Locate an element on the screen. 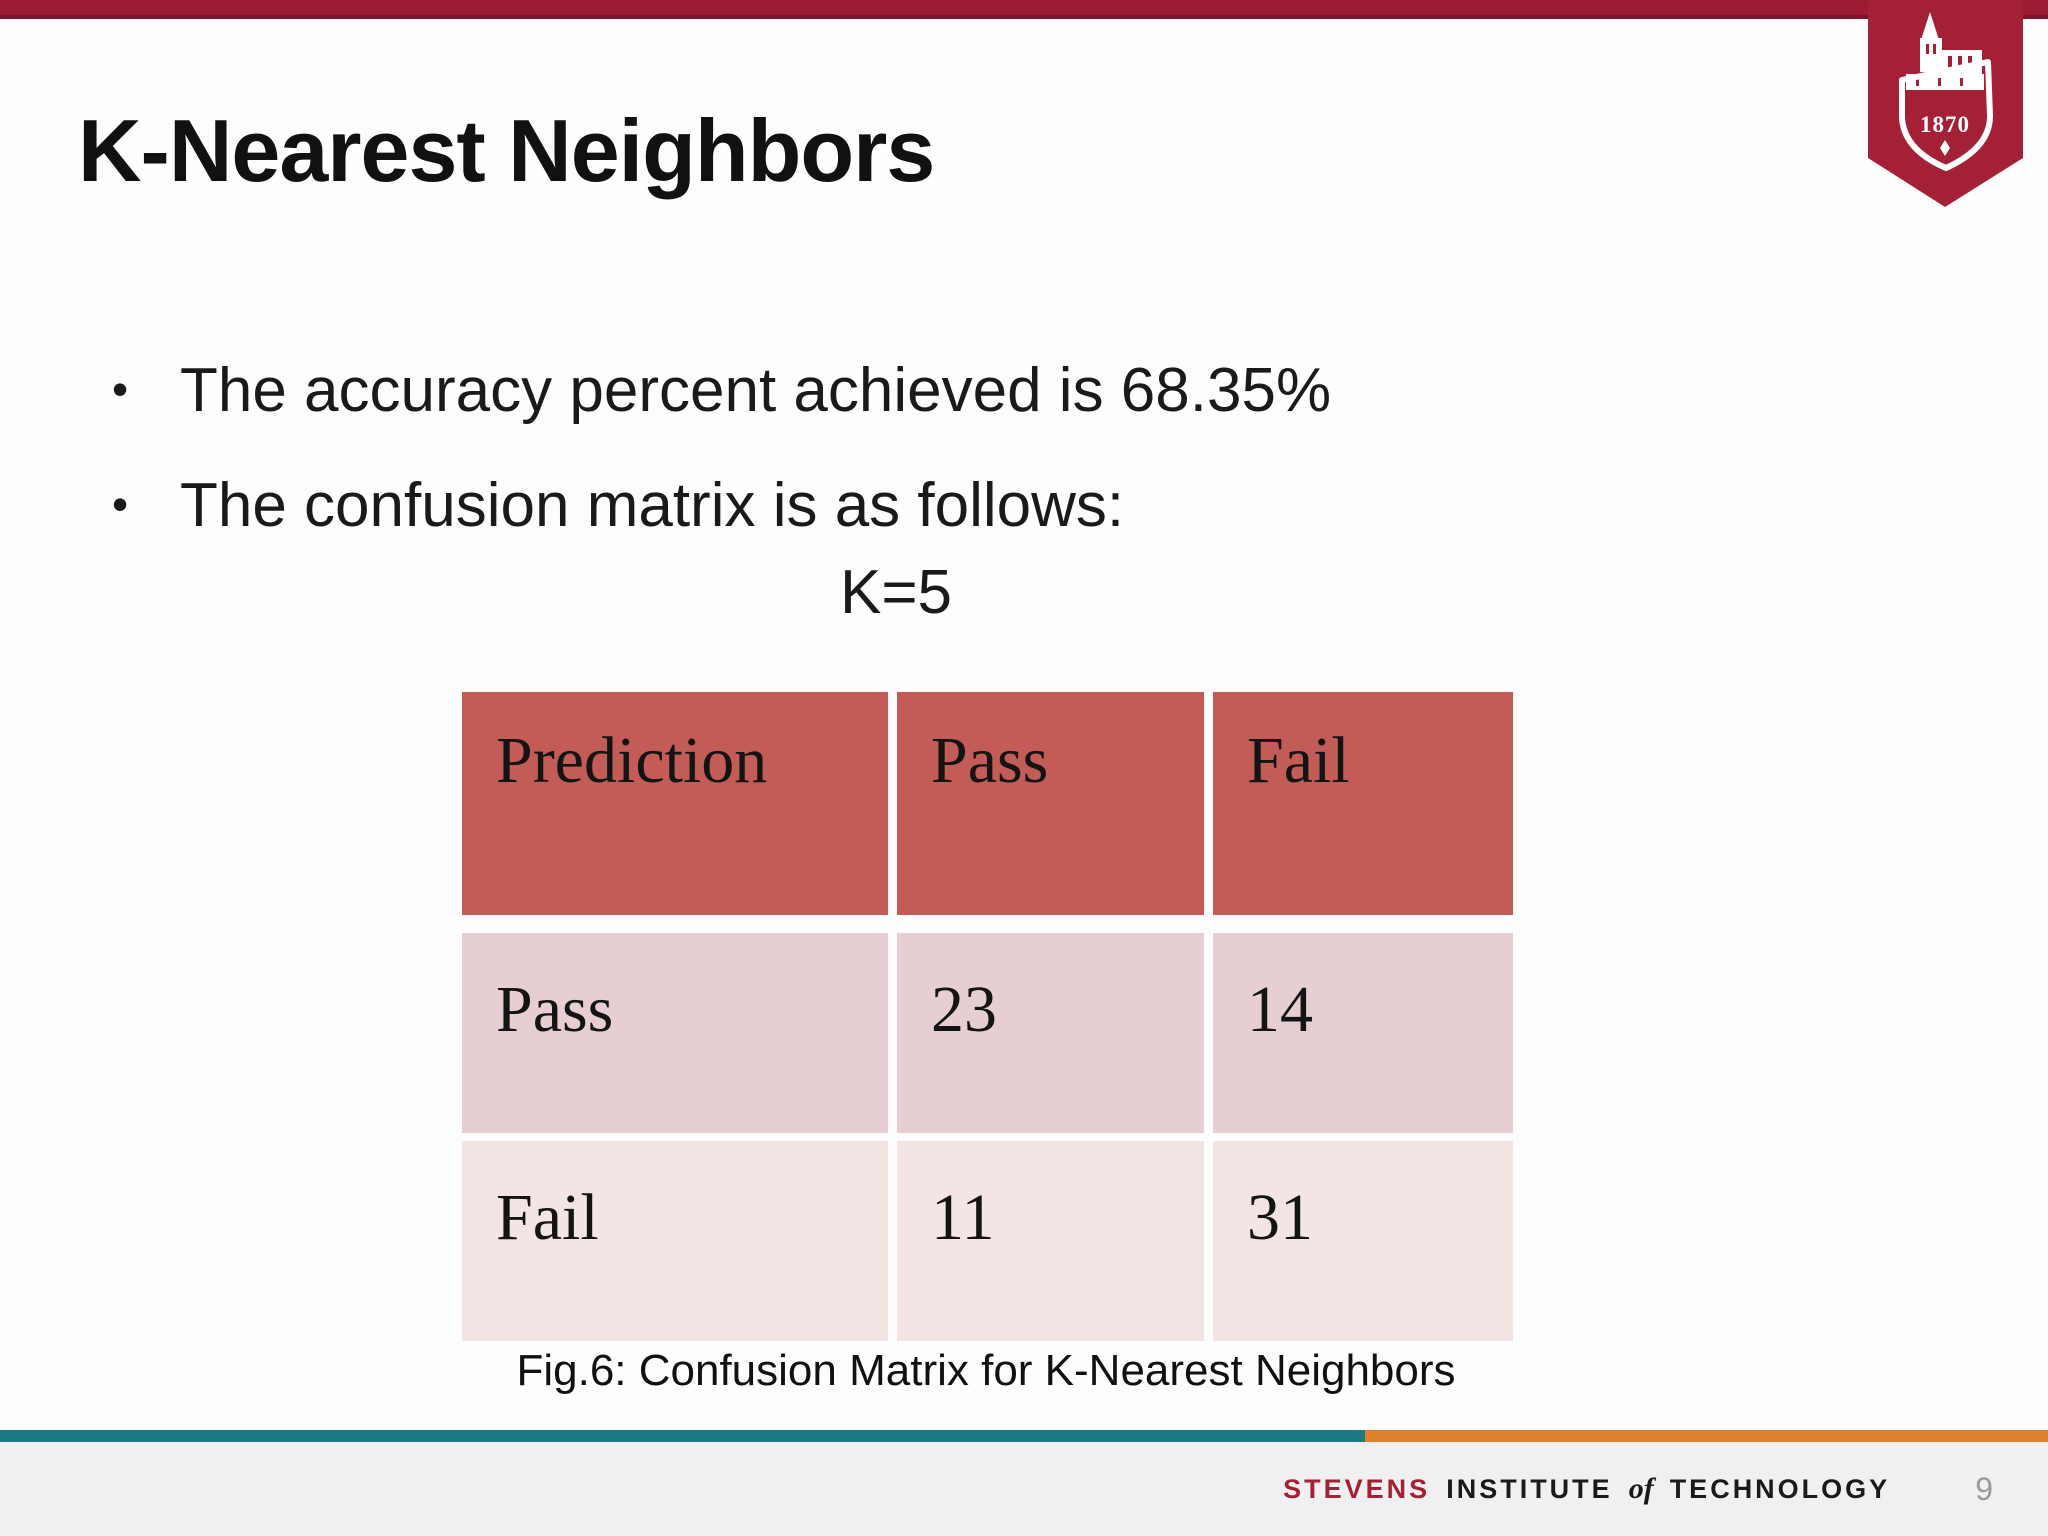 Image resolution: width=2048 pixels, height=1536 pixels. logo-diamond-icon is located at coordinates (1945, 148).